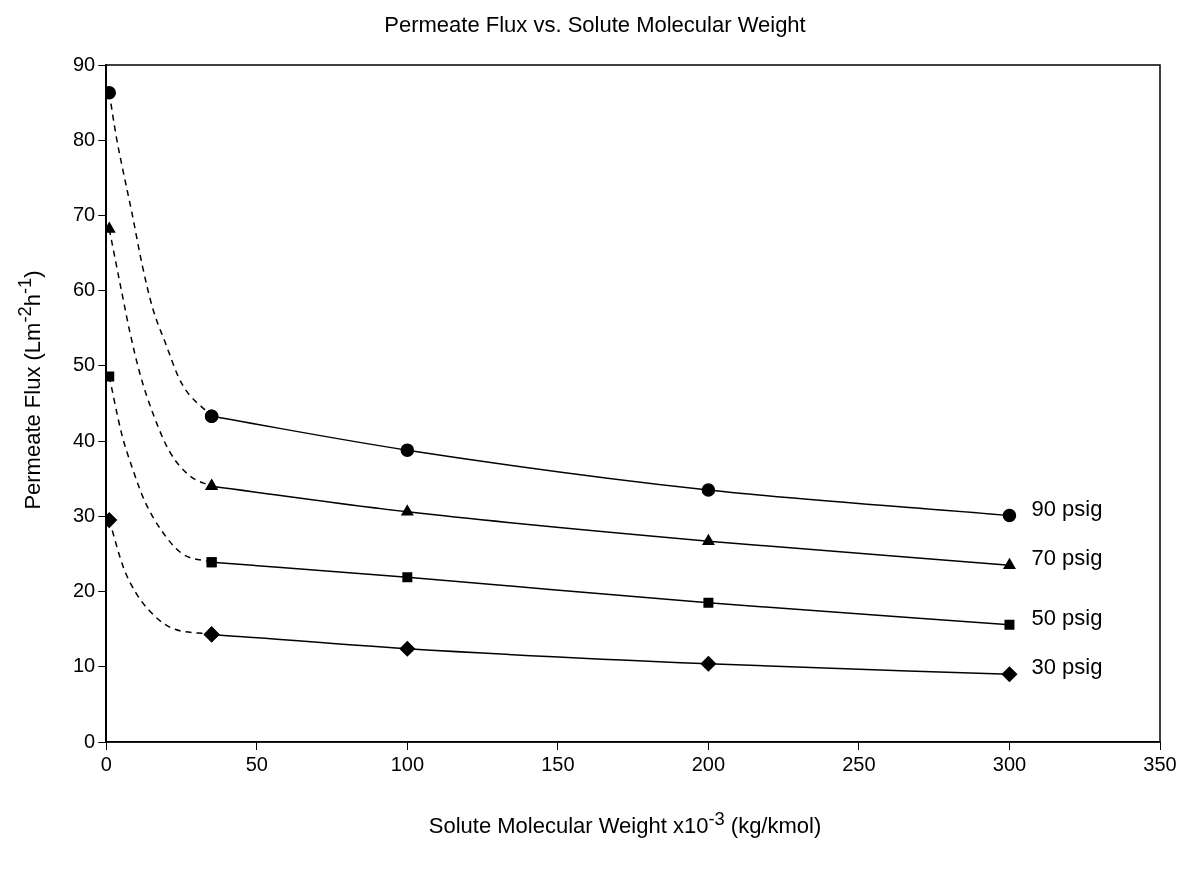  What do you see at coordinates (84, 364) in the screenshot?
I see `y-tick-label: 50` at bounding box center [84, 364].